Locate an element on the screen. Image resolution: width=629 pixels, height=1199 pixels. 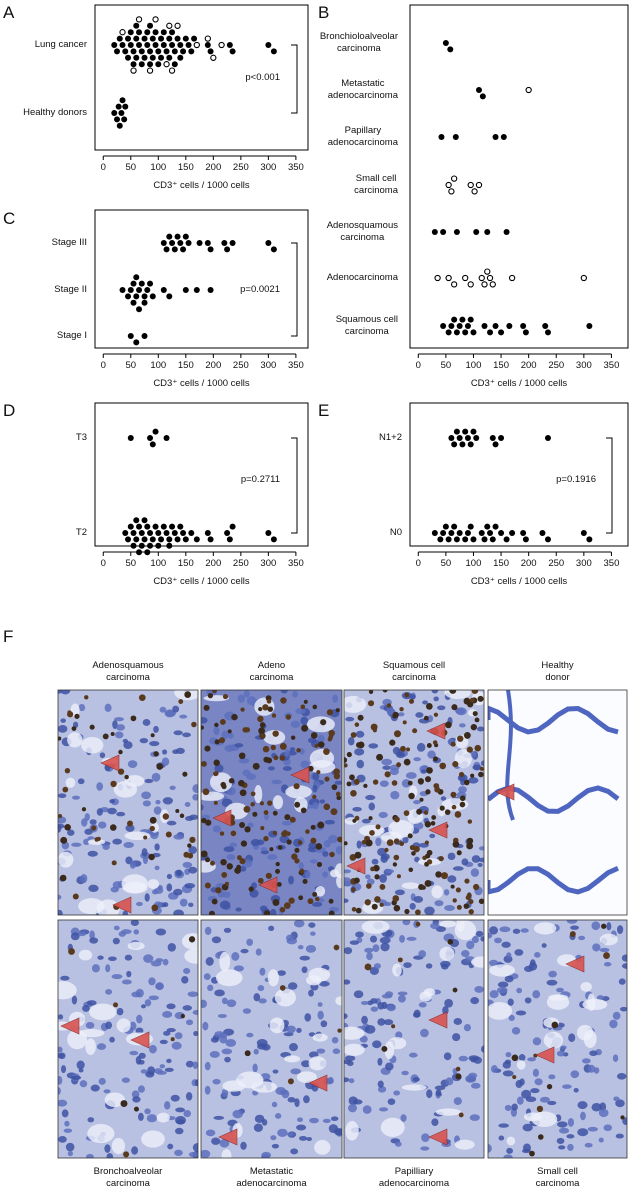
alveolar-wall is located at coordinates (553, 720).